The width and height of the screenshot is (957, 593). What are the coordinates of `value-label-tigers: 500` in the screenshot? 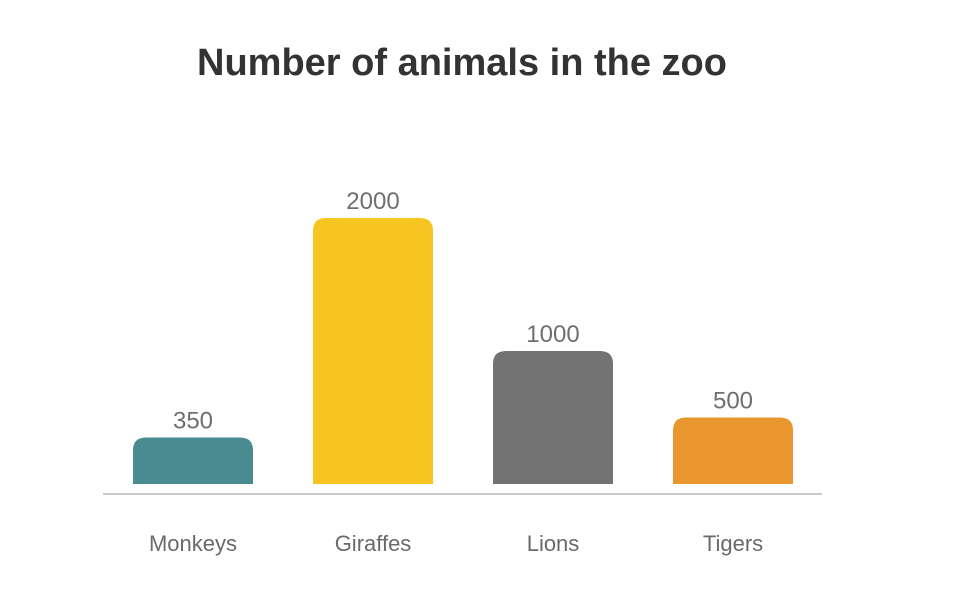 It's located at (733, 401).